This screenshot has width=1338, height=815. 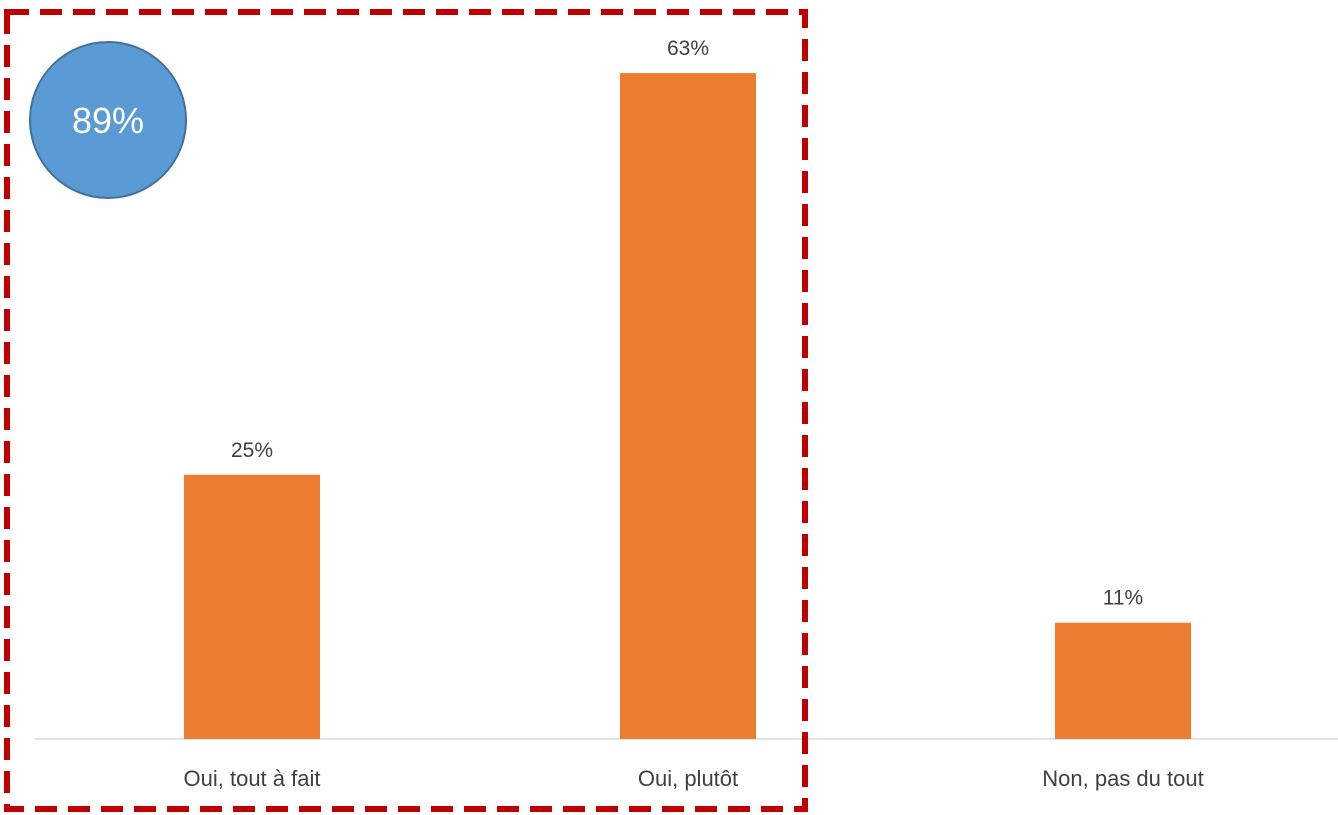 What do you see at coordinates (688, 778) in the screenshot?
I see `category-tick-label: Oui, plutôt` at bounding box center [688, 778].